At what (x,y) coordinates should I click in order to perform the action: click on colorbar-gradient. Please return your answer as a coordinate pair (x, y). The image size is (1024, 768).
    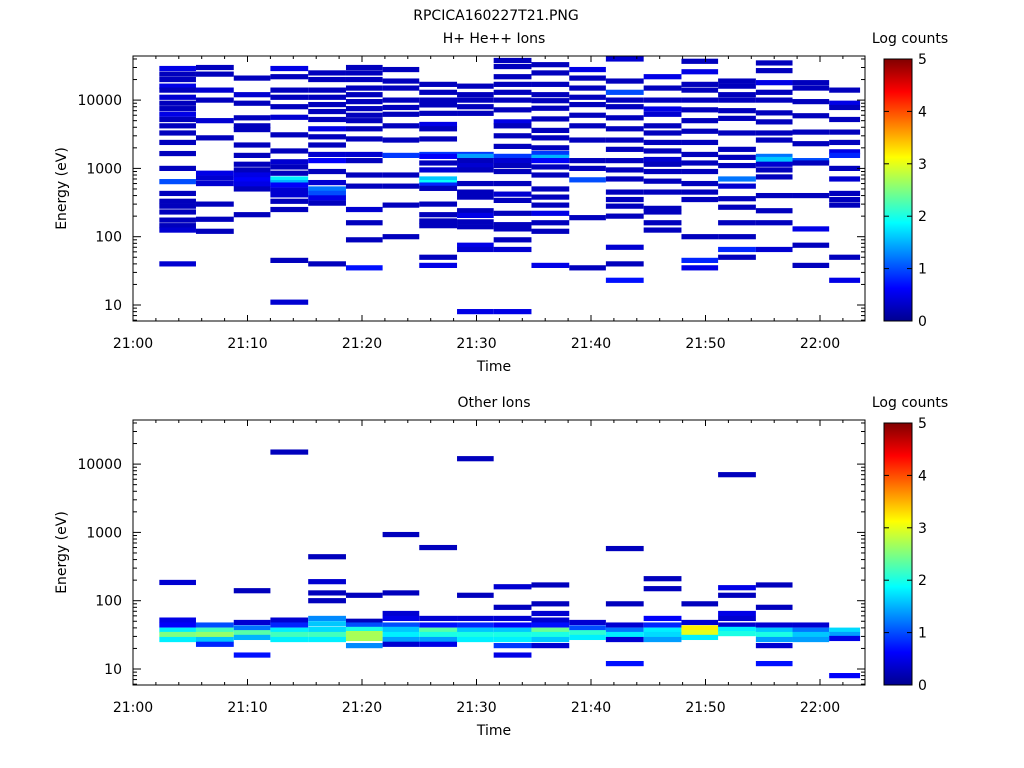
    Looking at the image, I should click on (898, 554).